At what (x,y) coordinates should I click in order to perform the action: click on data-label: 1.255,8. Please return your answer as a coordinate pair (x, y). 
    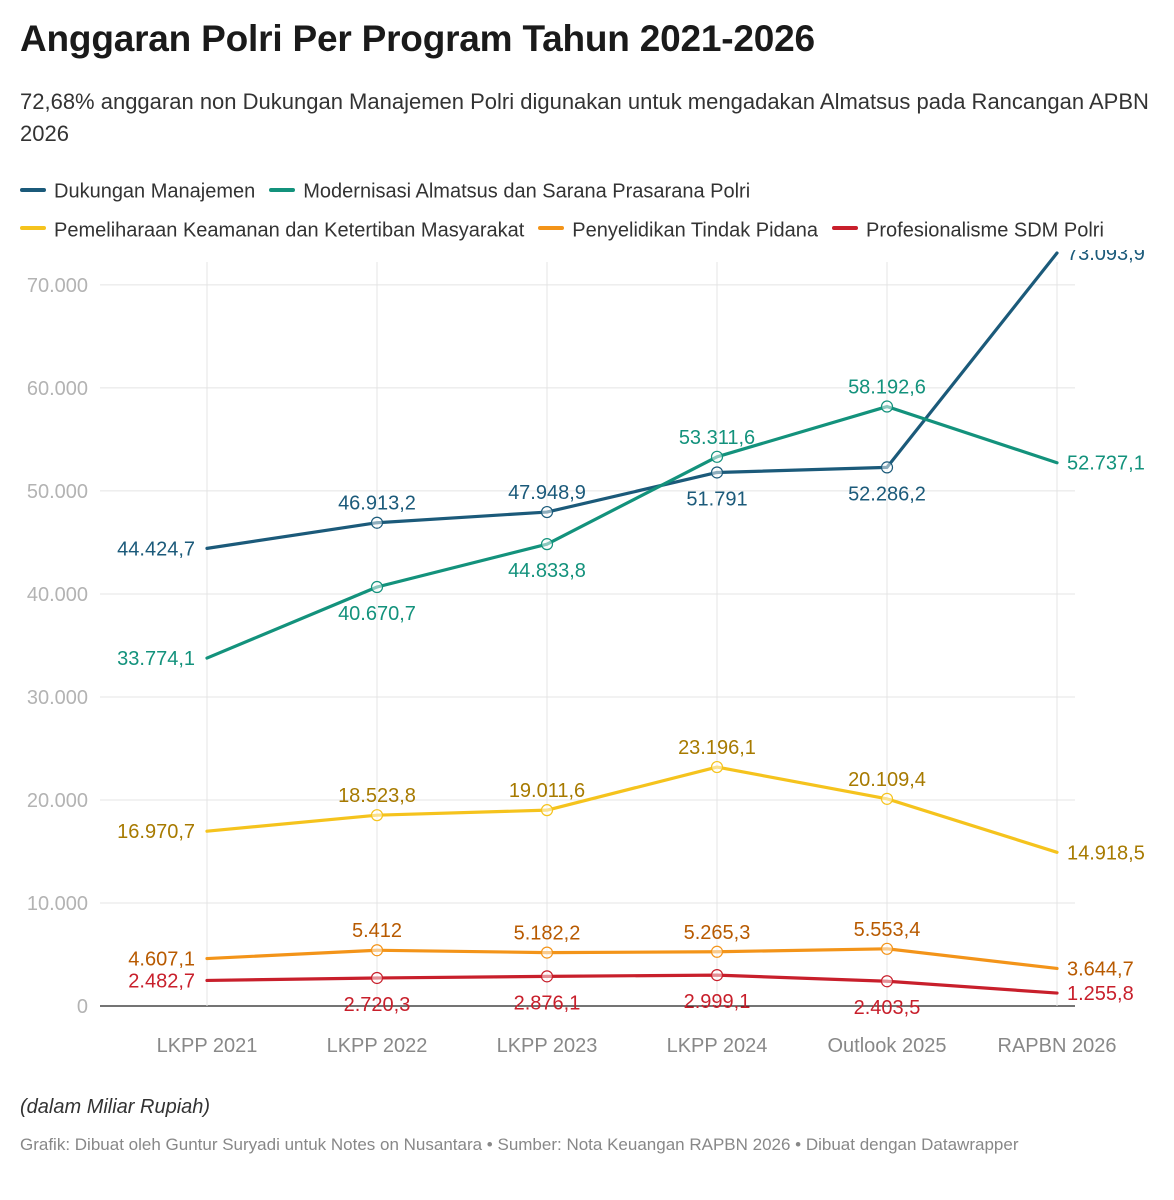
    Looking at the image, I should click on (1100, 994).